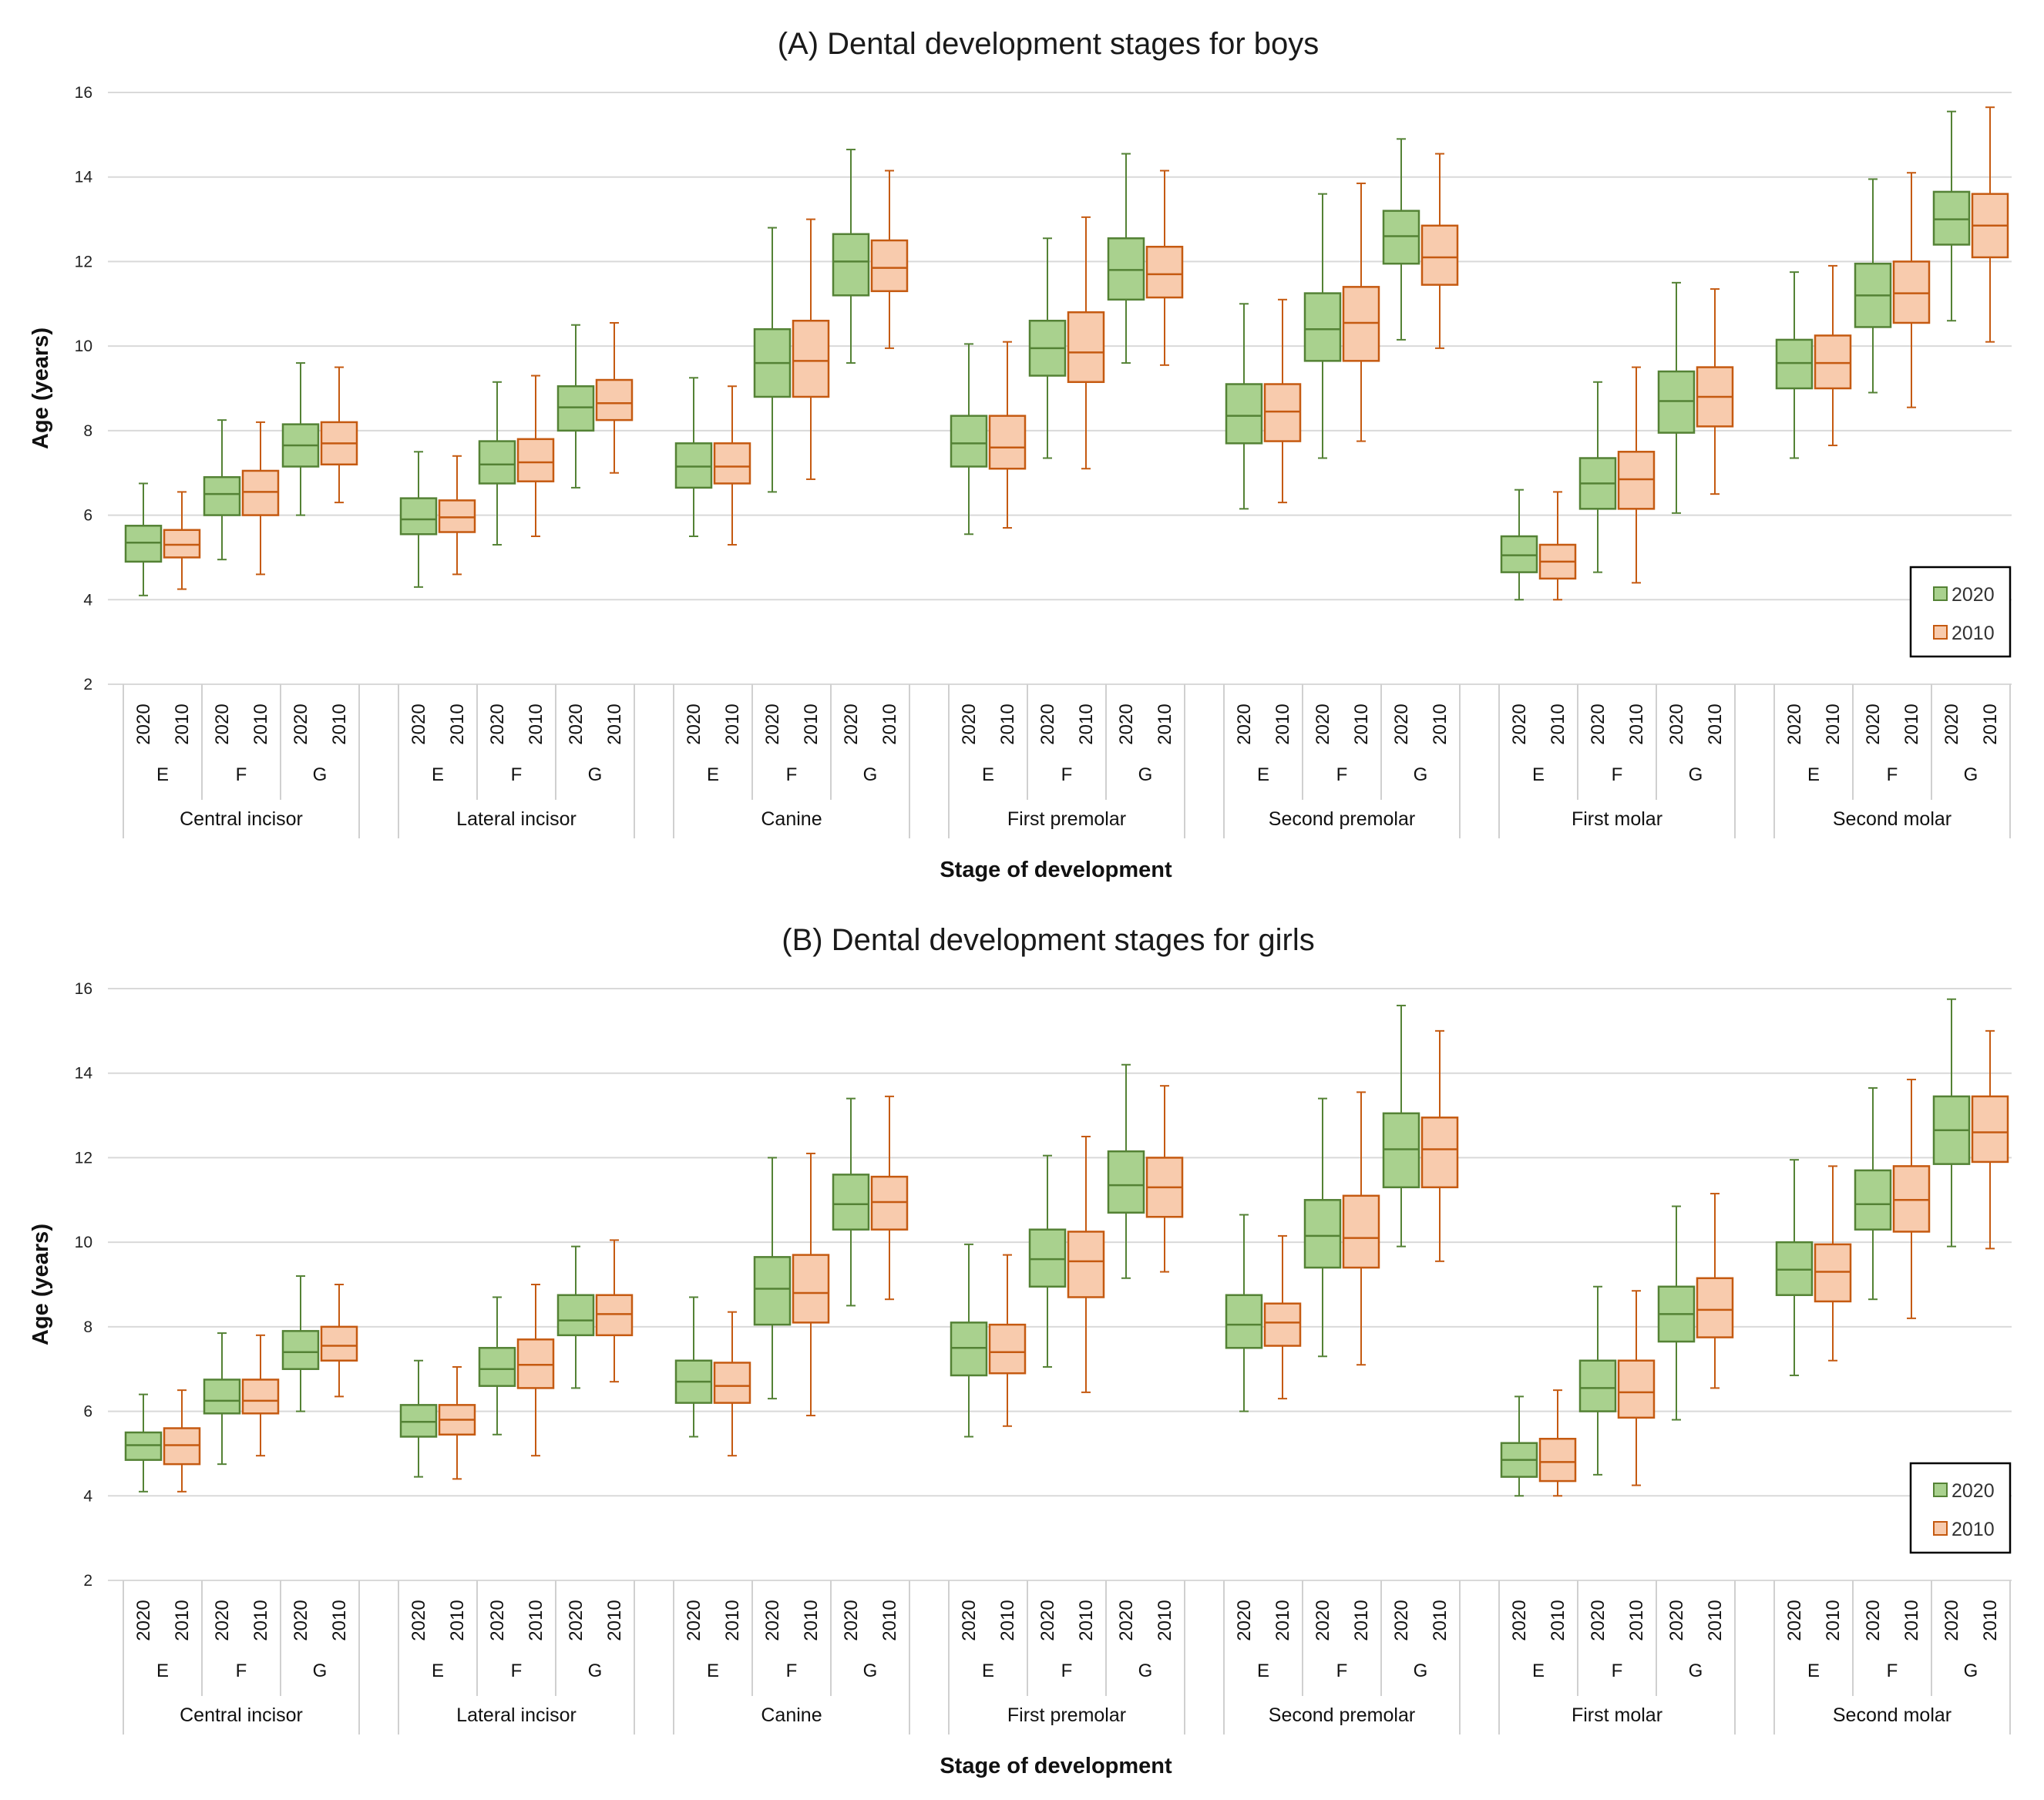 Image resolution: width=2044 pixels, height=1800 pixels. Describe the element at coordinates (242, 1715) in the screenshot. I see `tooth-label: Central incisor` at that location.